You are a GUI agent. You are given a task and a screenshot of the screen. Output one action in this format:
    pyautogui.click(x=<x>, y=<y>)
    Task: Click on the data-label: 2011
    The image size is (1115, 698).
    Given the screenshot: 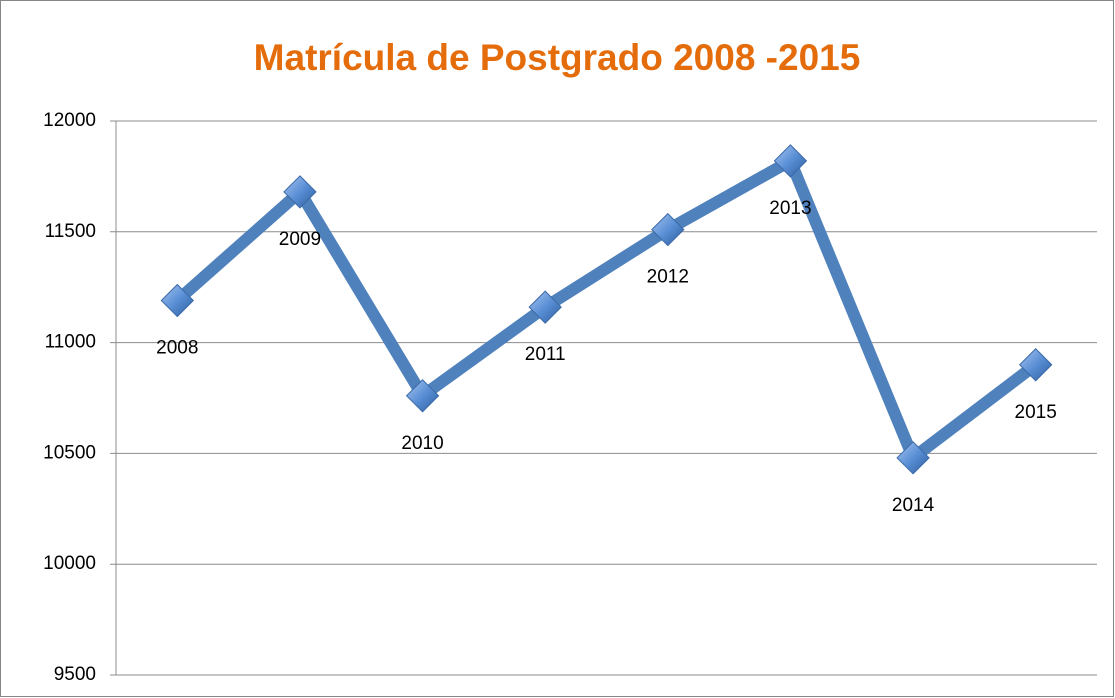 What is the action you would take?
    pyautogui.click(x=545, y=354)
    